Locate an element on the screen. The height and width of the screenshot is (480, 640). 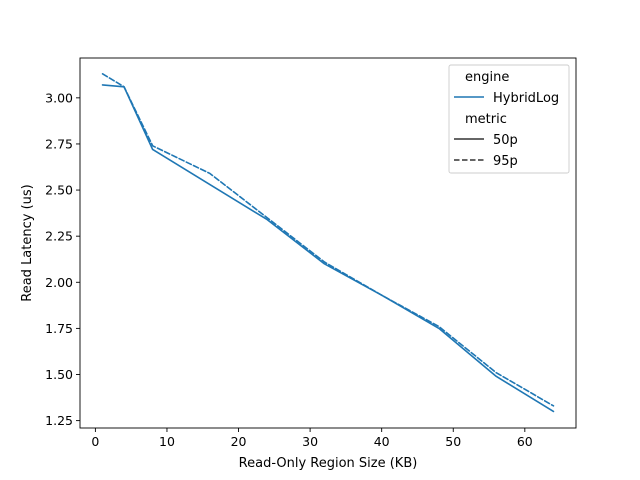
y-tick-label: 2.25 is located at coordinates (59, 236).